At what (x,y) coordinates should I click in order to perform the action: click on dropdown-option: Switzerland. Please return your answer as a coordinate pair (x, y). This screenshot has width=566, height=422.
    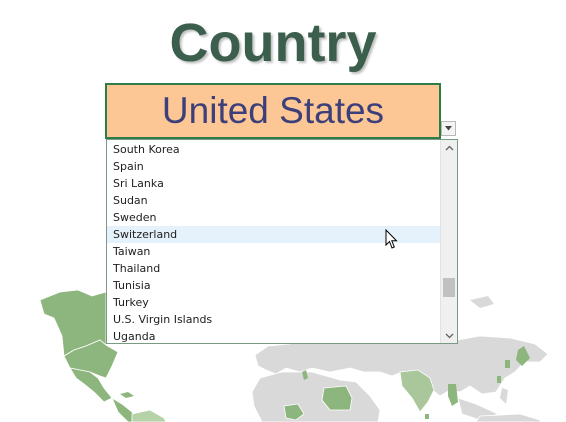
    Looking at the image, I should click on (274, 234).